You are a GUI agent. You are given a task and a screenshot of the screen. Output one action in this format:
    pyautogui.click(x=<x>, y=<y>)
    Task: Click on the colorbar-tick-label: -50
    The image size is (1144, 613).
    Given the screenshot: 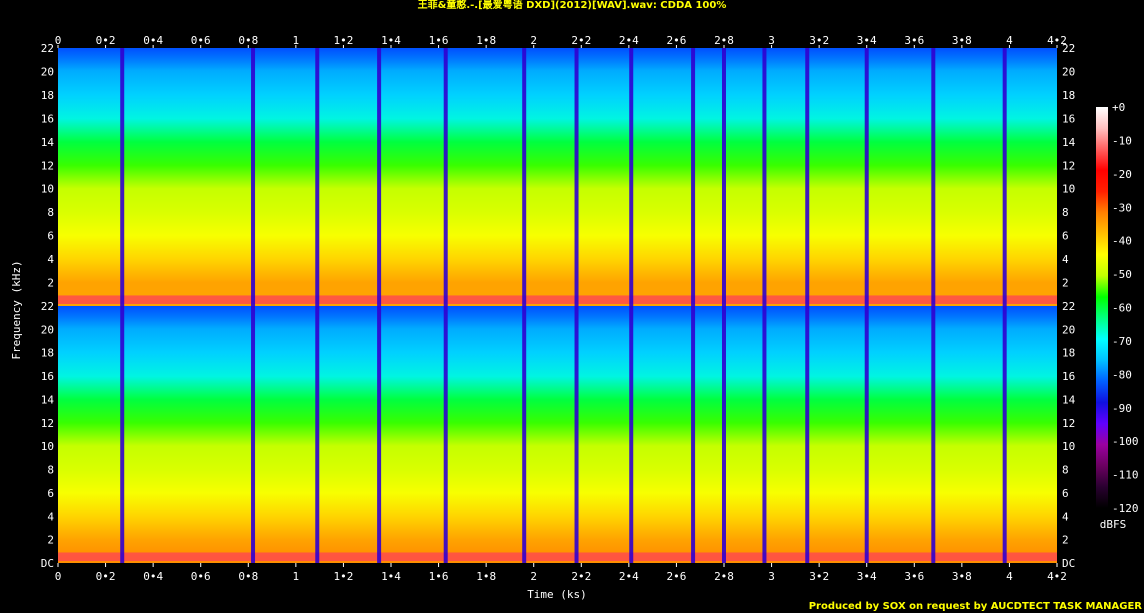 What is the action you would take?
    pyautogui.click(x=1122, y=274)
    